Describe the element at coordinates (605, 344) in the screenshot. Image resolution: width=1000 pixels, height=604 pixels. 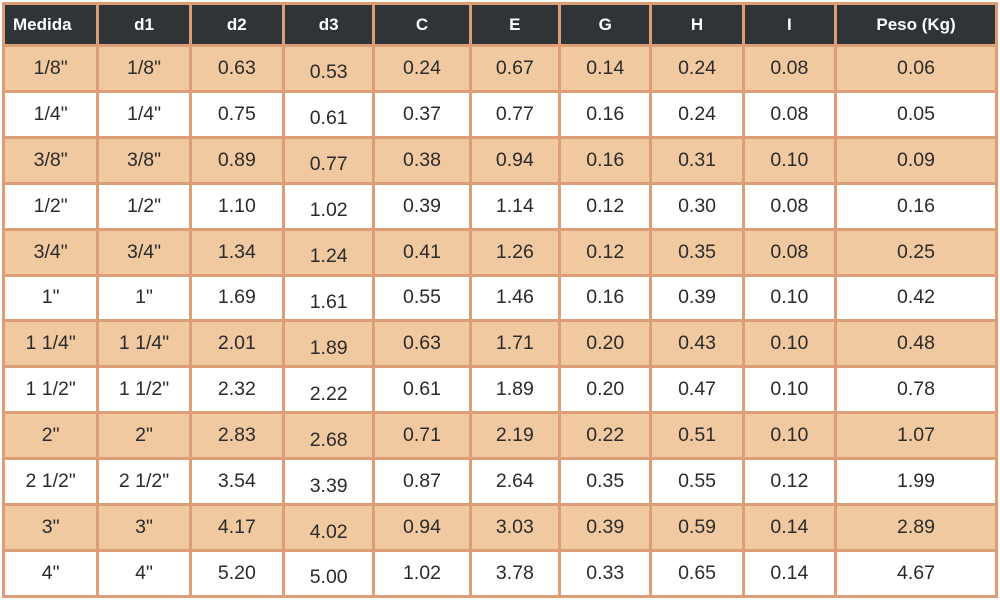
I see `table-cell: 0.20` at that location.